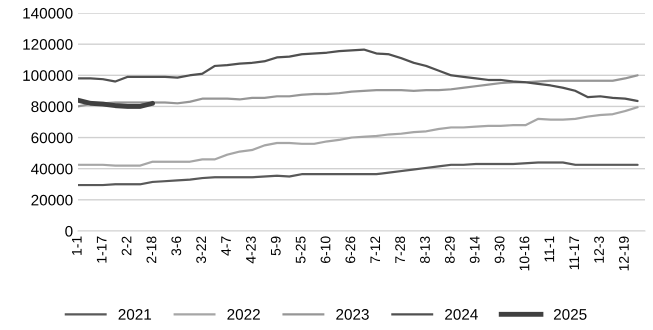 The image size is (653, 330). I want to click on x-tick-label: 7-12, so click(375, 249).